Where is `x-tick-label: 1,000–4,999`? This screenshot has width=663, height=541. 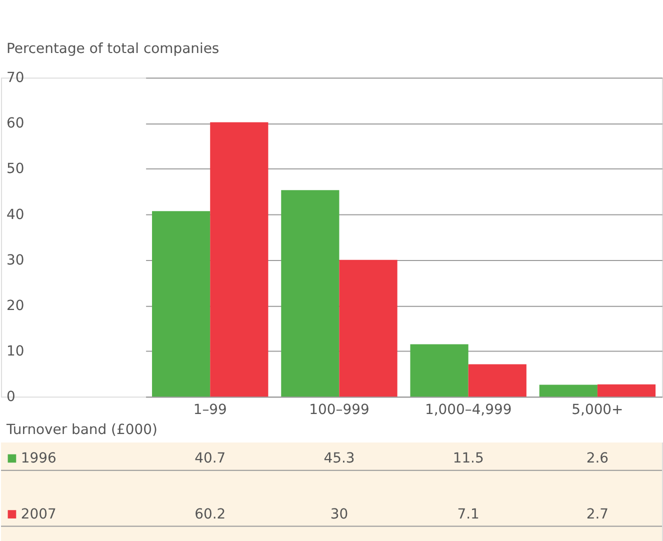 x-tick-label: 1,000–4,999 is located at coordinates (468, 410).